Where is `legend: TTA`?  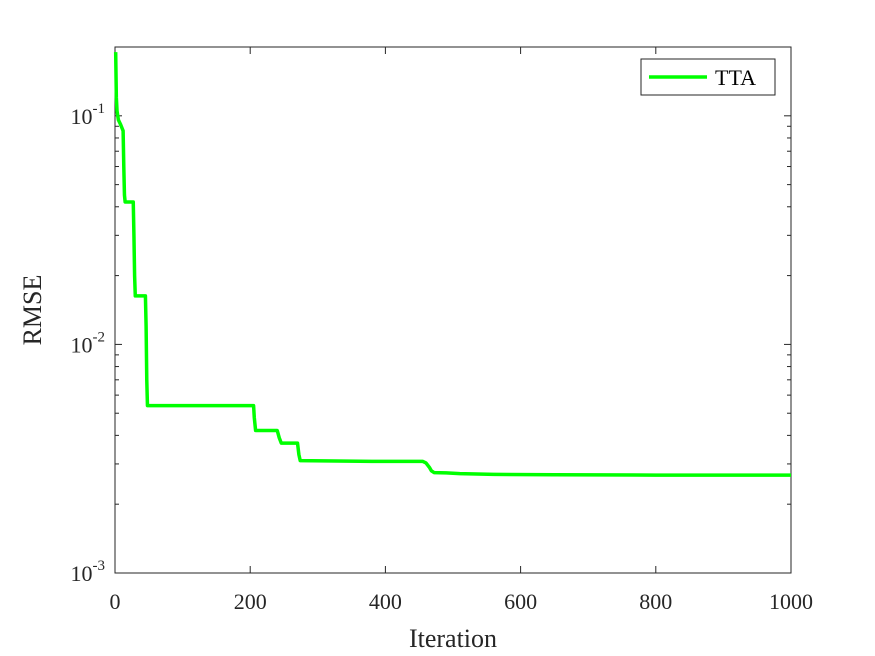
legend: TTA is located at coordinates (708, 77).